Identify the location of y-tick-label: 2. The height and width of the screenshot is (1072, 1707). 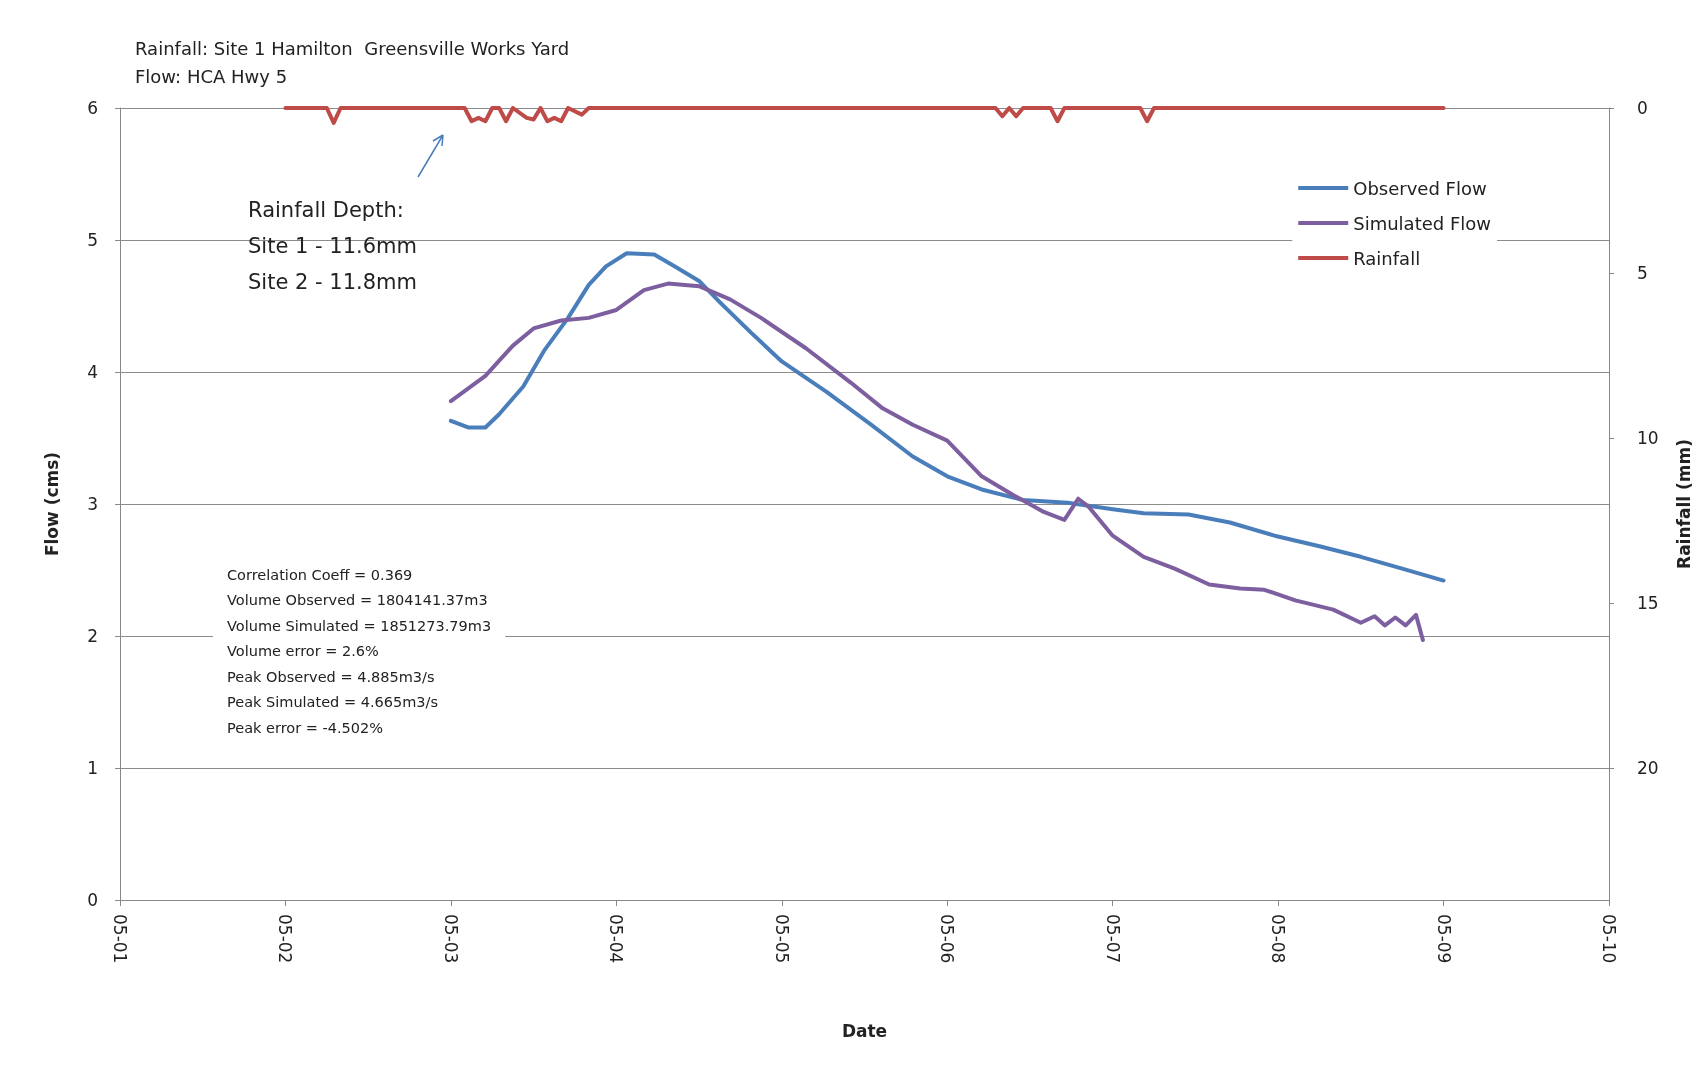
(92, 636).